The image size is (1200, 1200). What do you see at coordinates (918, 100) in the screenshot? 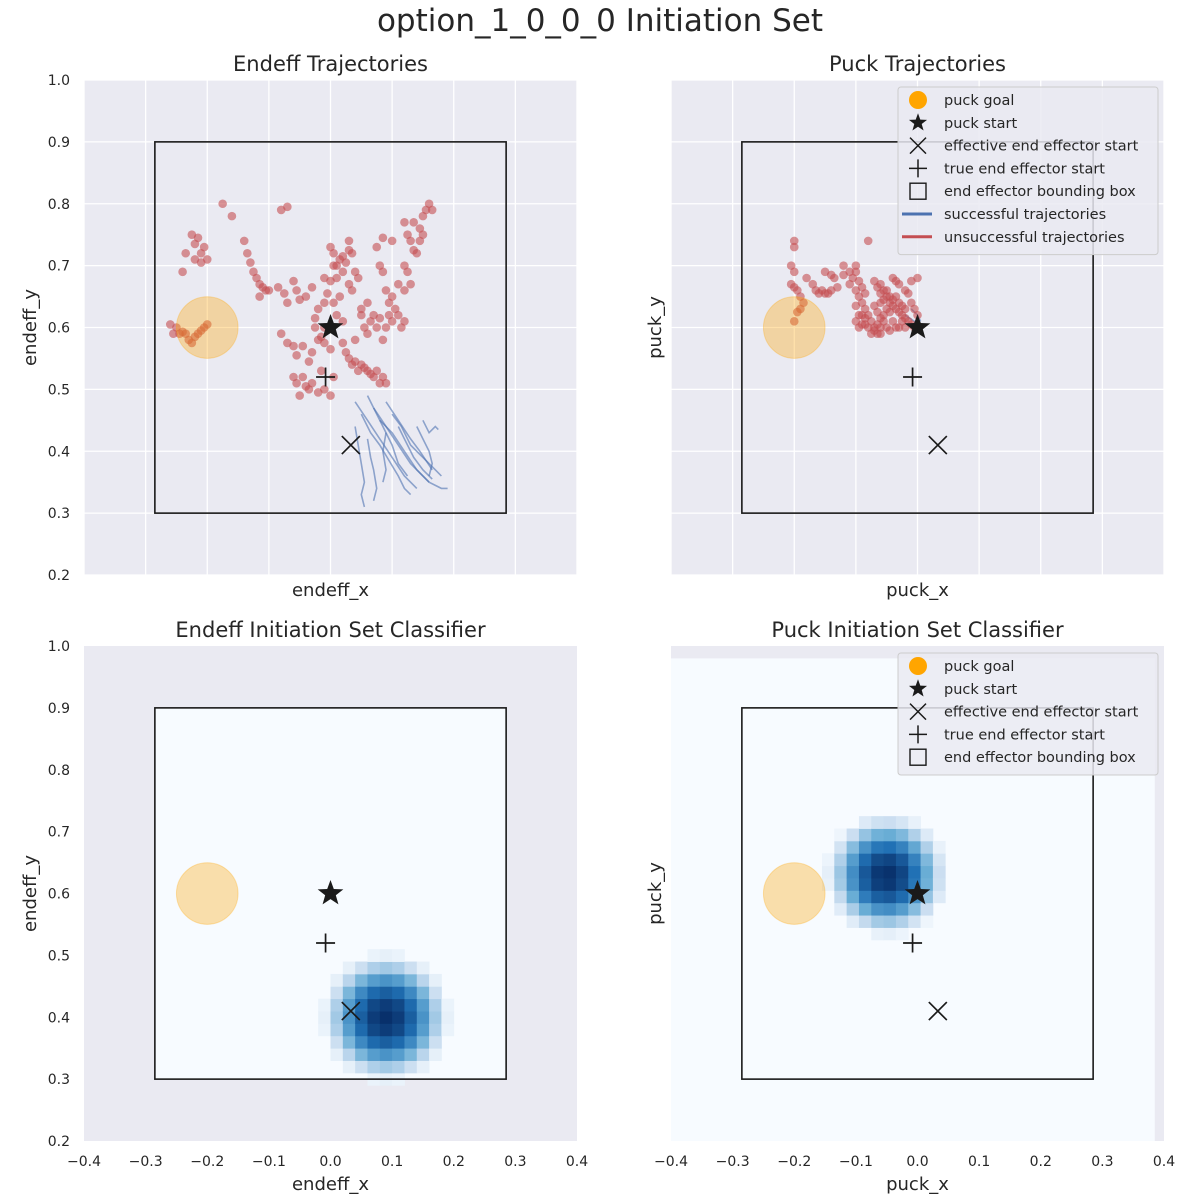
I see `goal-swatch` at bounding box center [918, 100].